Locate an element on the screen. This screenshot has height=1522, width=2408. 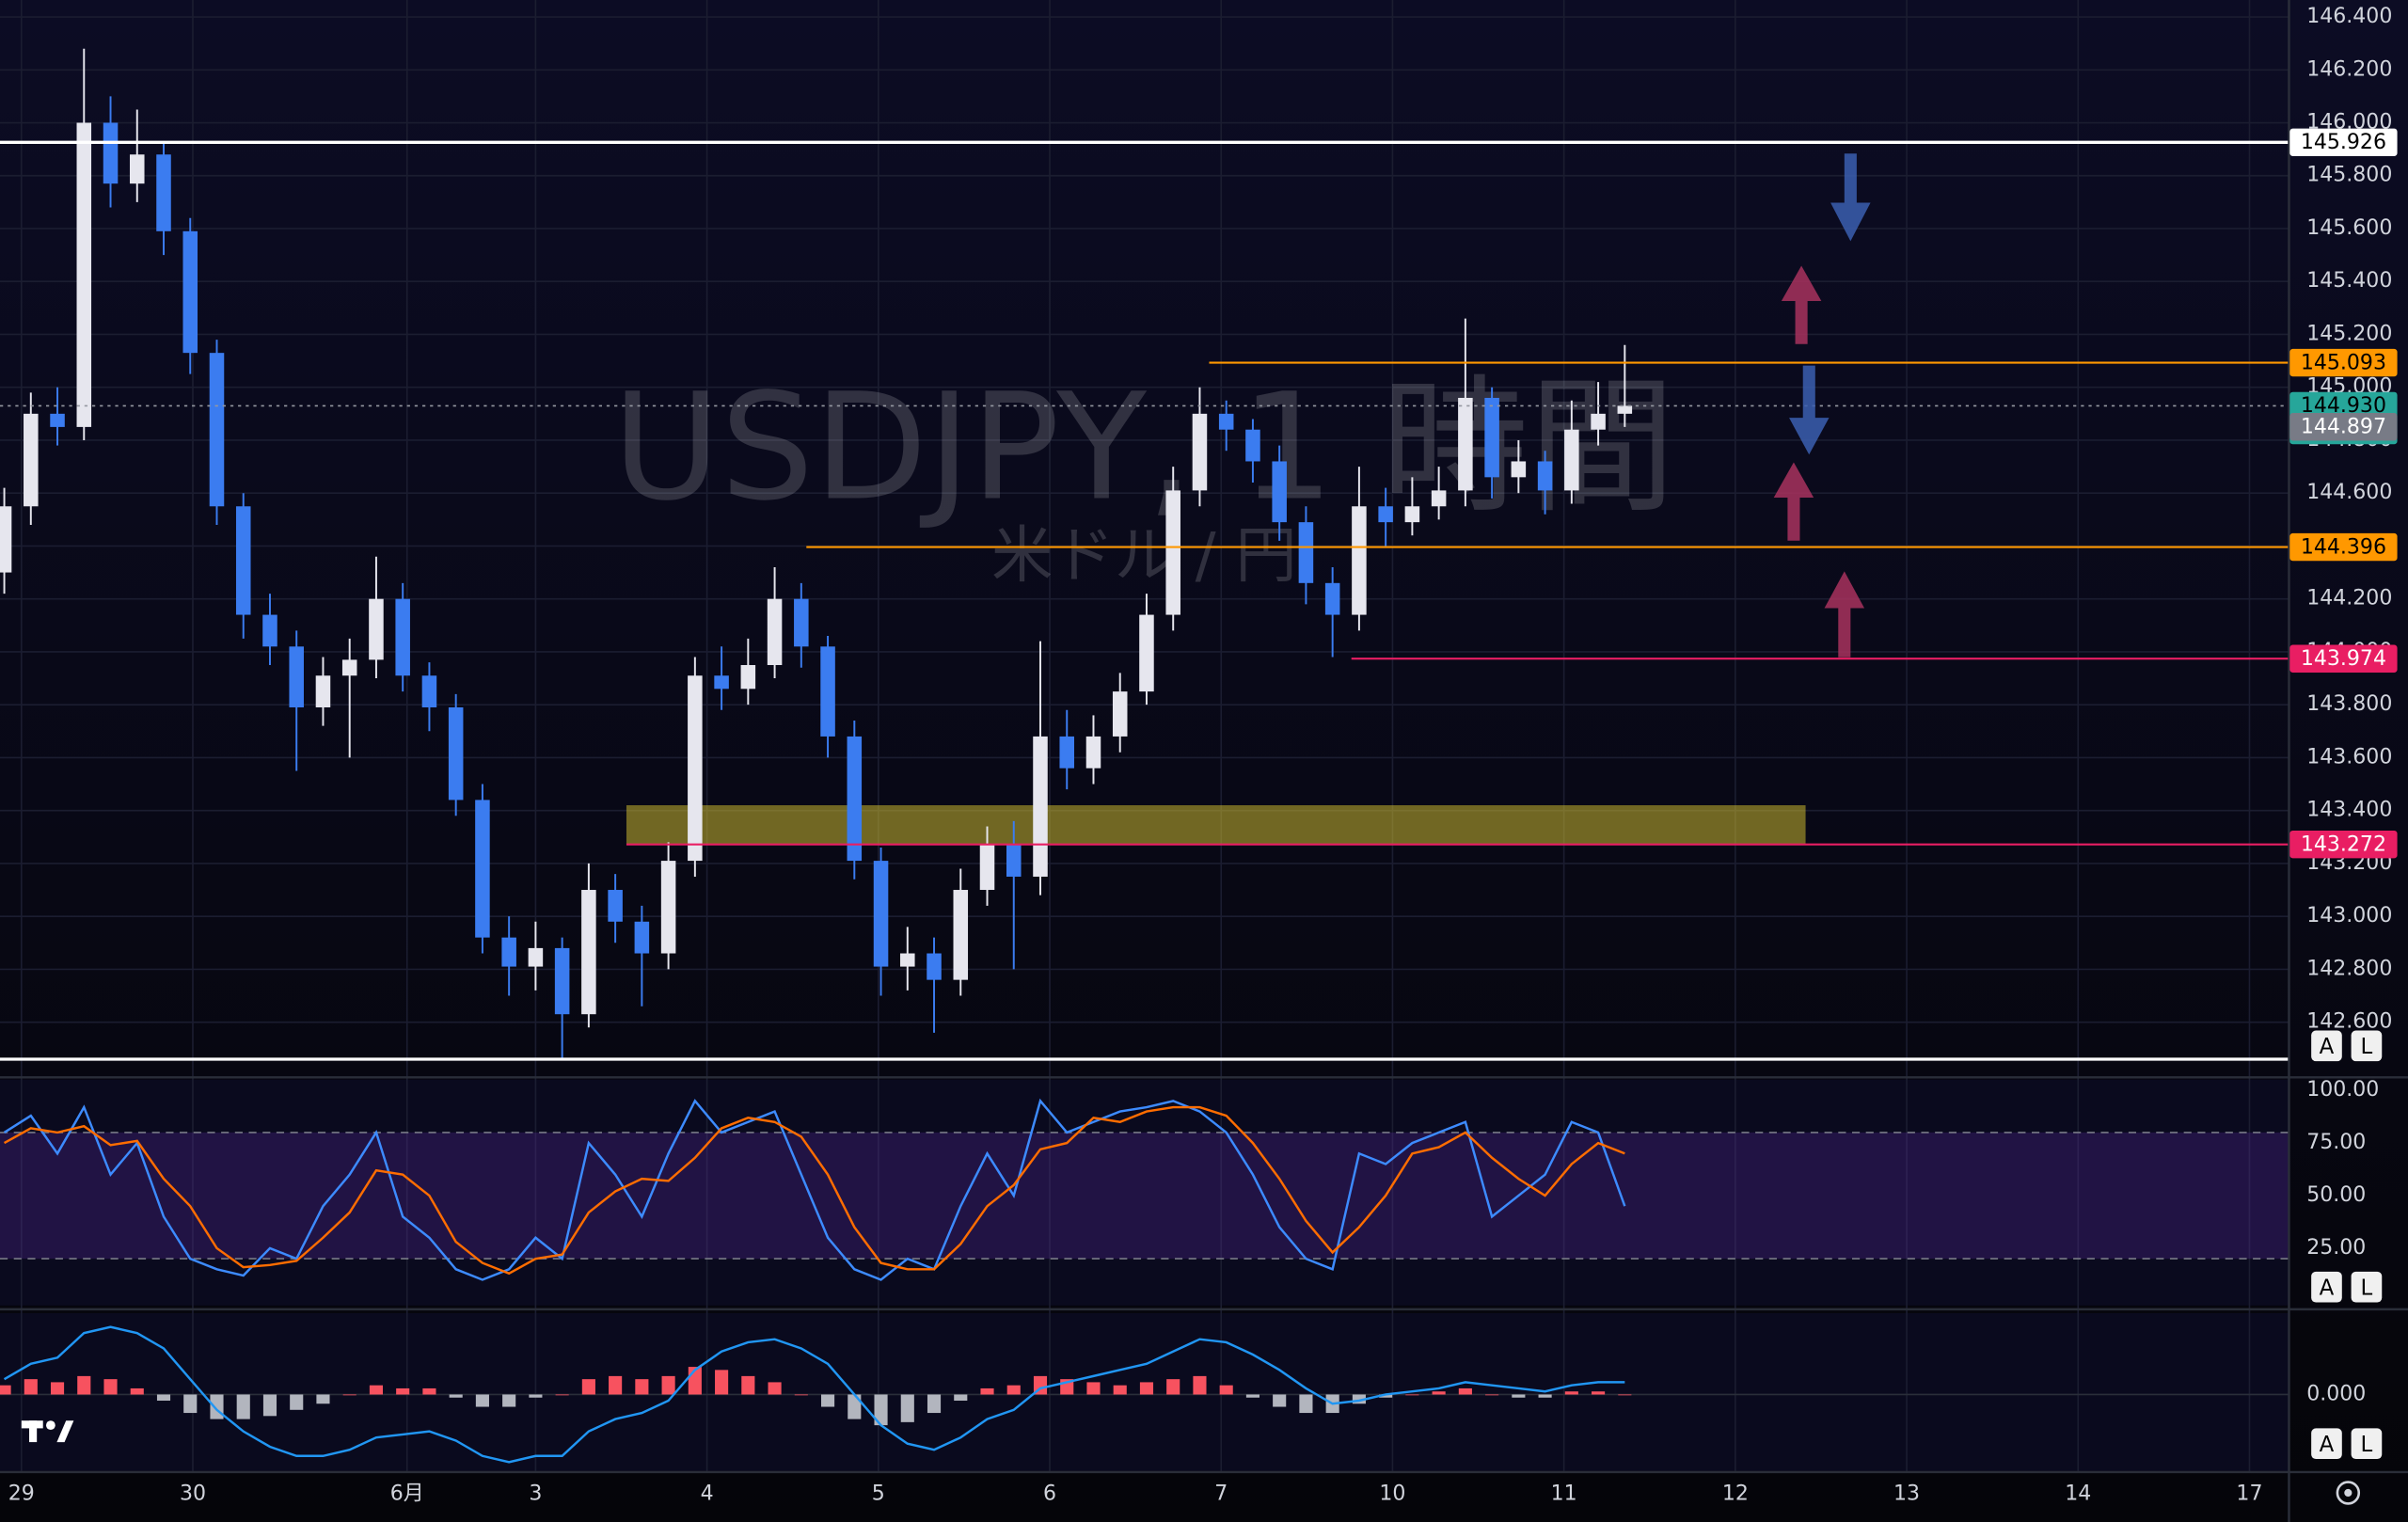
gear-center is located at coordinates (2349, 1493).